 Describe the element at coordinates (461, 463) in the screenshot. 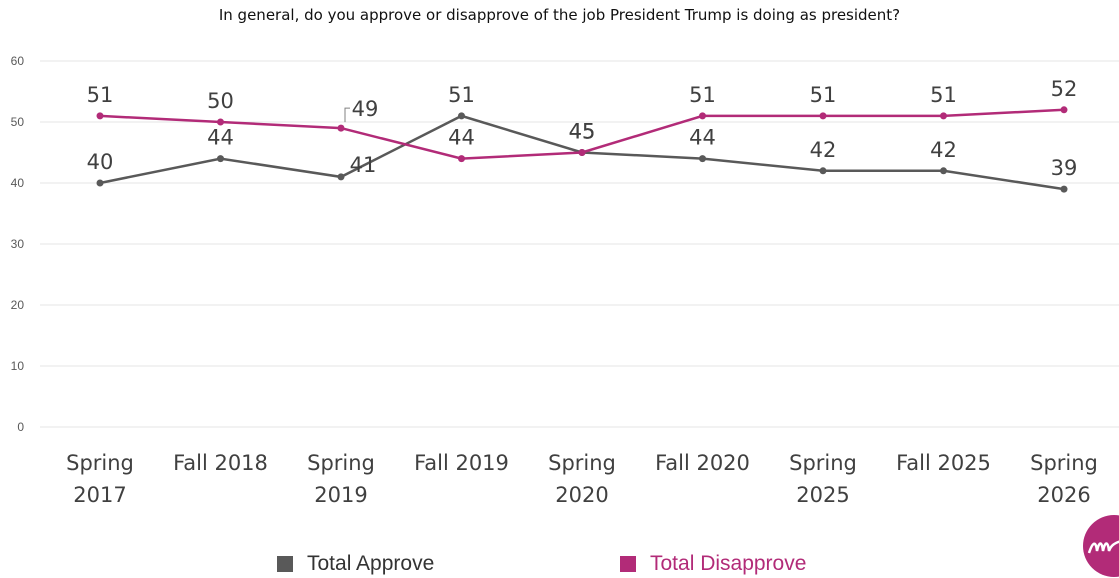

I see `x-tick-label-3: Fall 2019` at that location.